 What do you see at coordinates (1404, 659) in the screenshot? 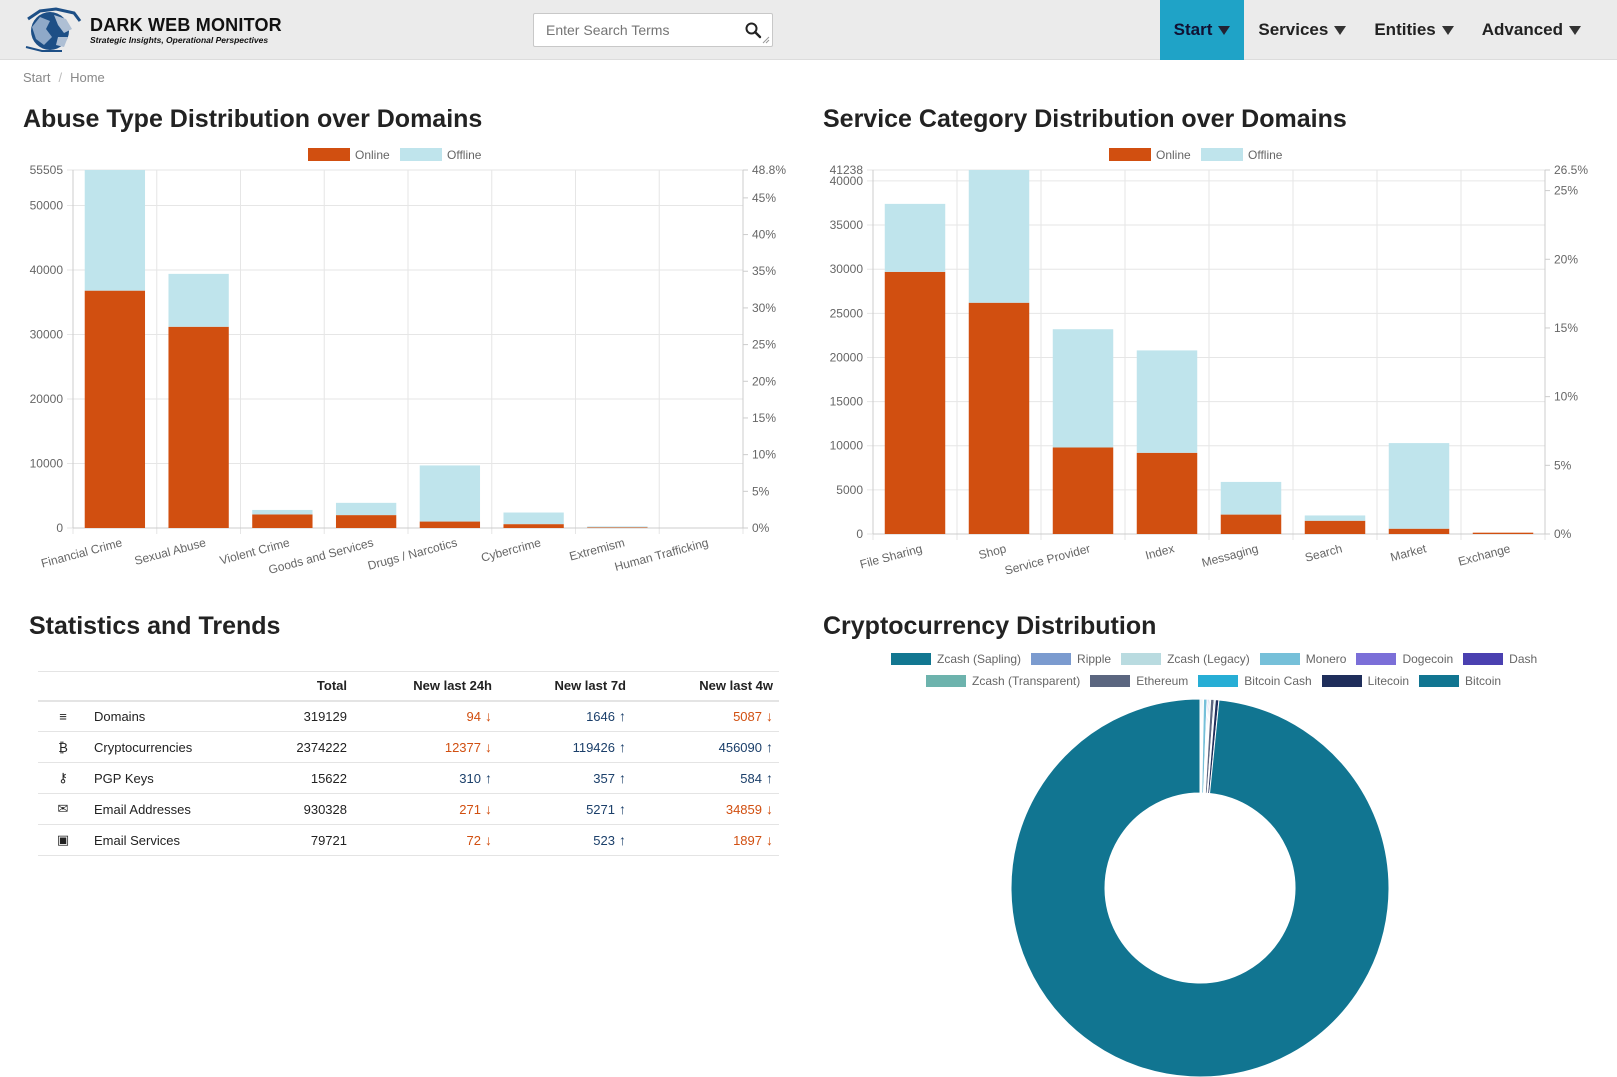
I see `crypto-legend-item: Dogecoin` at bounding box center [1404, 659].